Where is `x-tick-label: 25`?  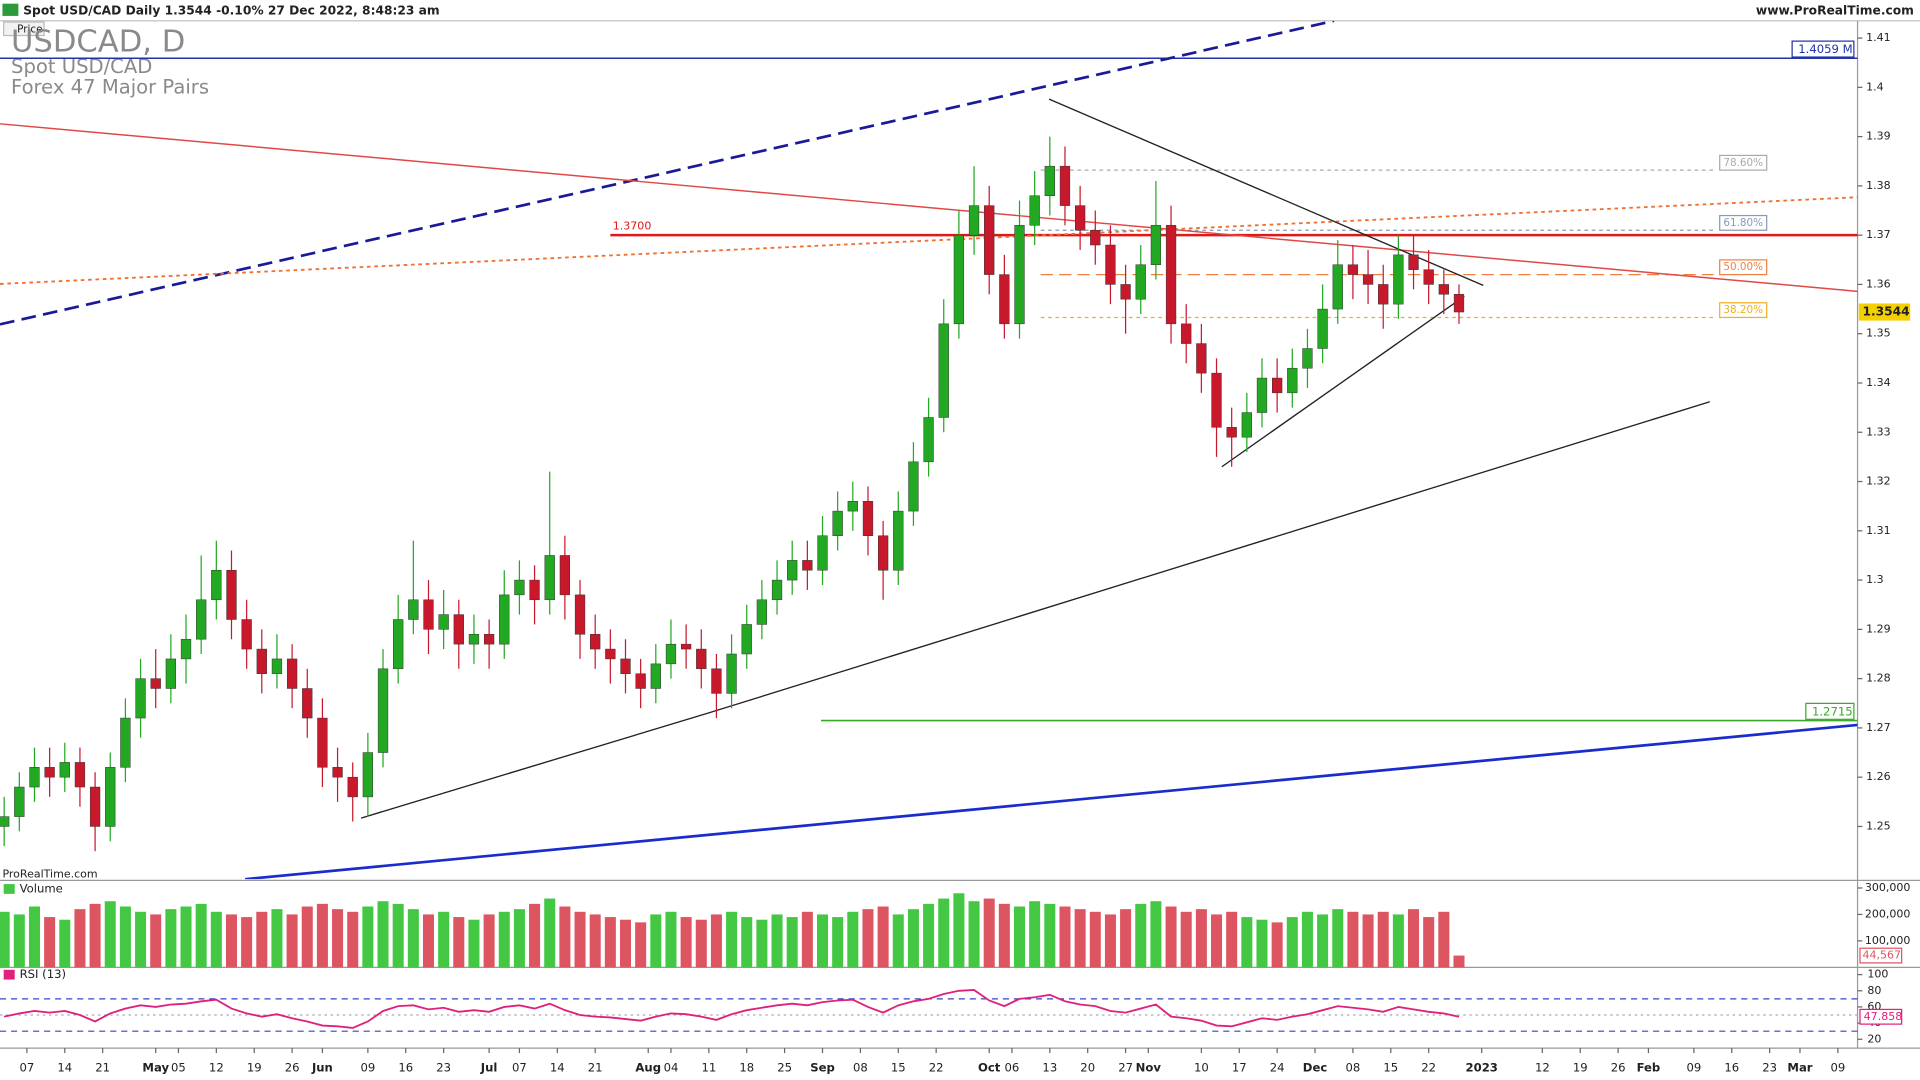 x-tick-label: 25 is located at coordinates (784, 1067).